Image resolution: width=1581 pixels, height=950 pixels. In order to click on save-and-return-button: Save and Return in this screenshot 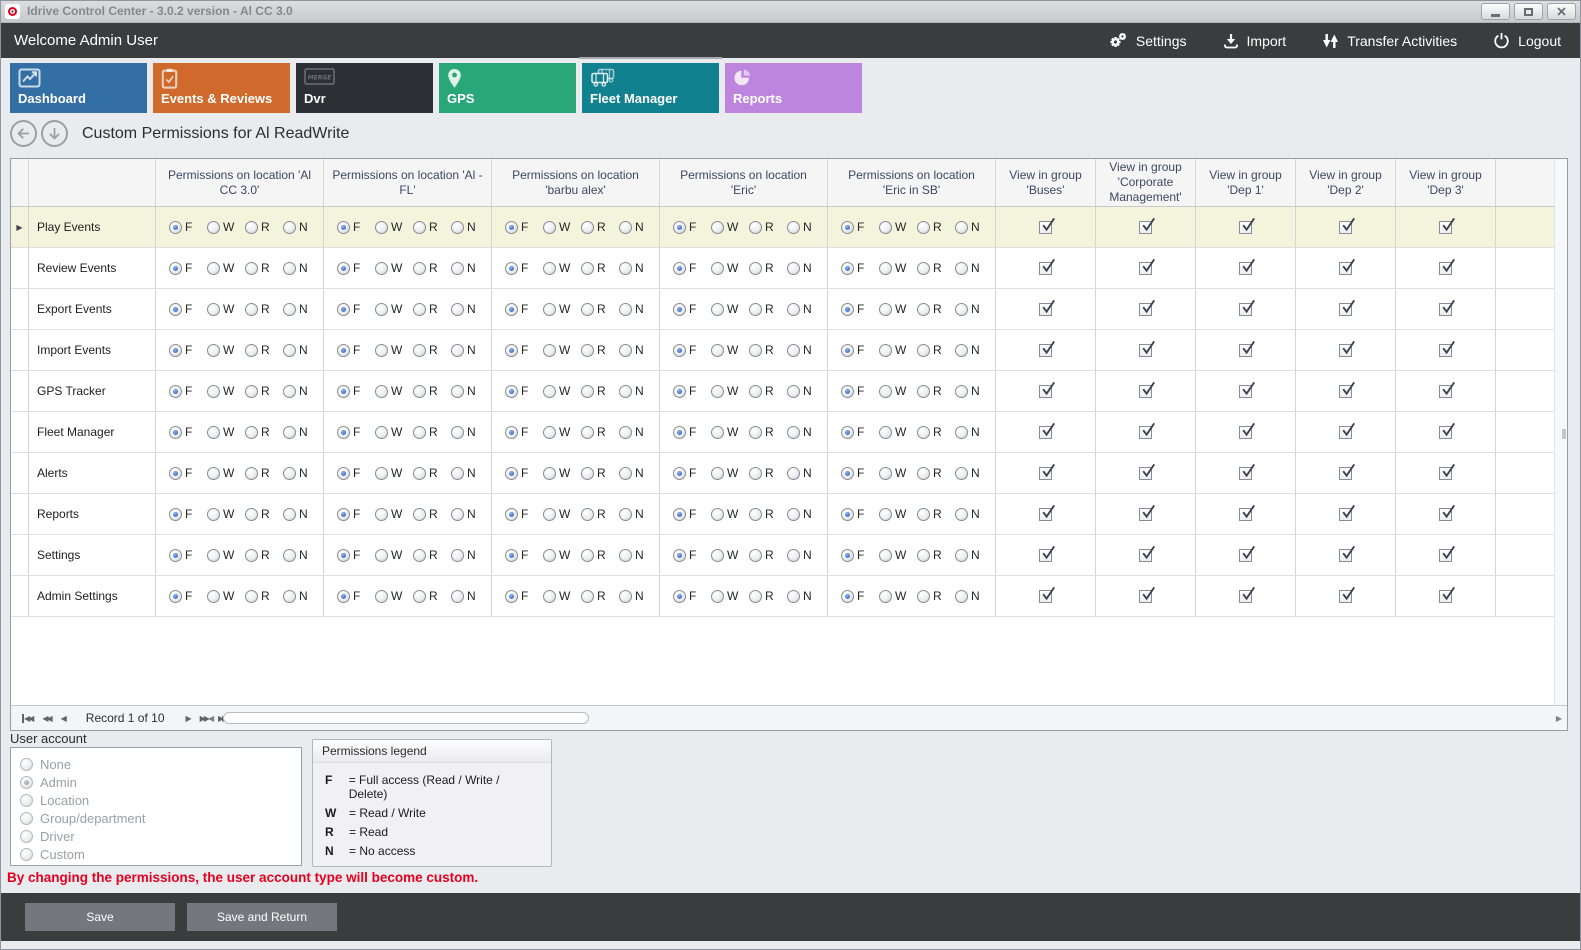, I will do `click(262, 917)`.